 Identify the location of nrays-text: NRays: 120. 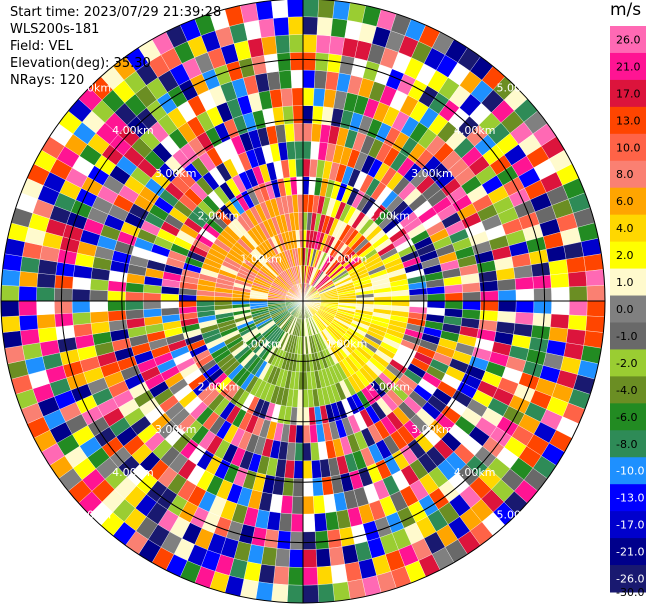
(47, 80).